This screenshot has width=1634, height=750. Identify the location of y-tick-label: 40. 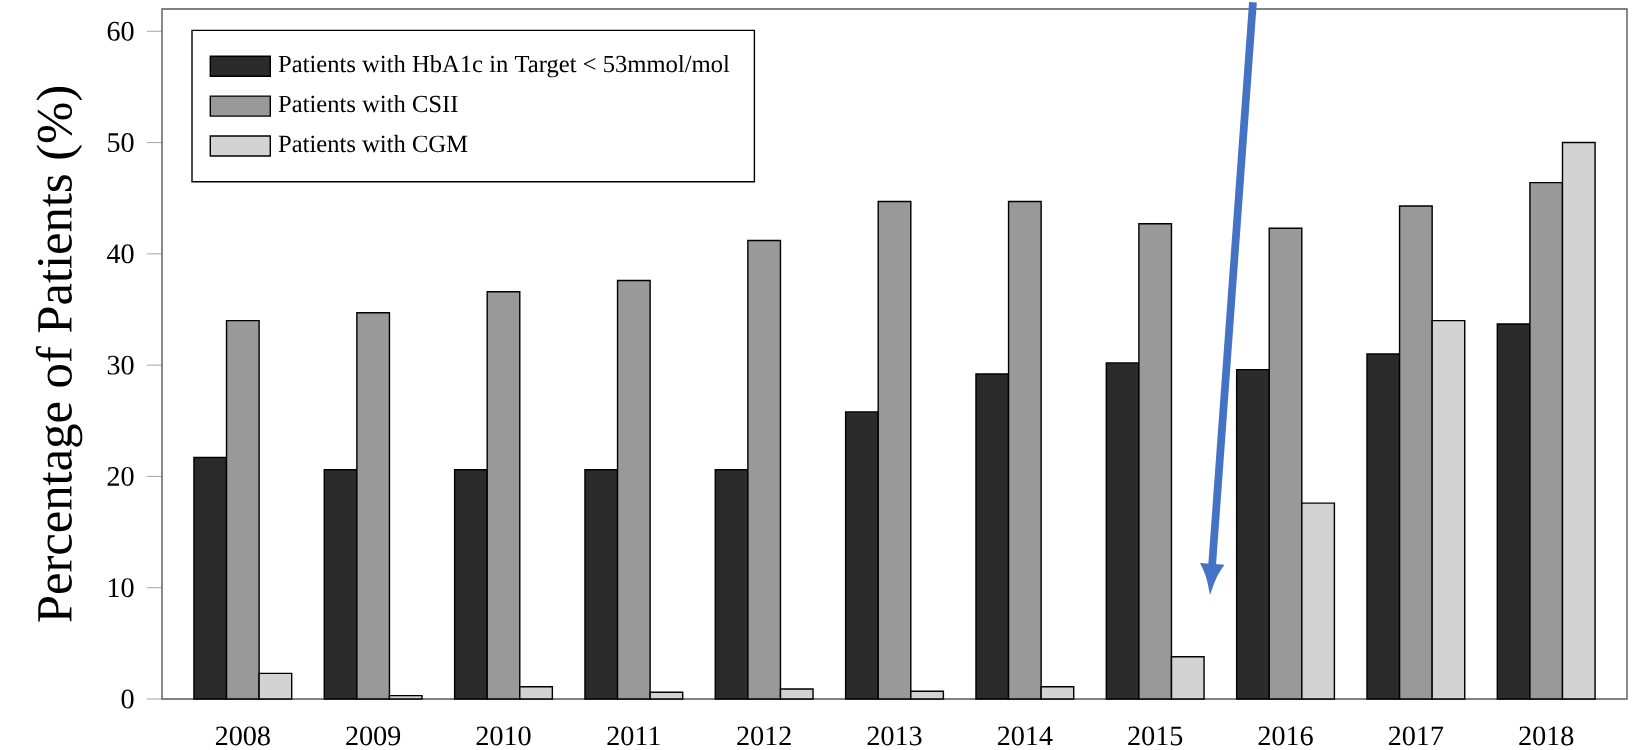
(120, 254).